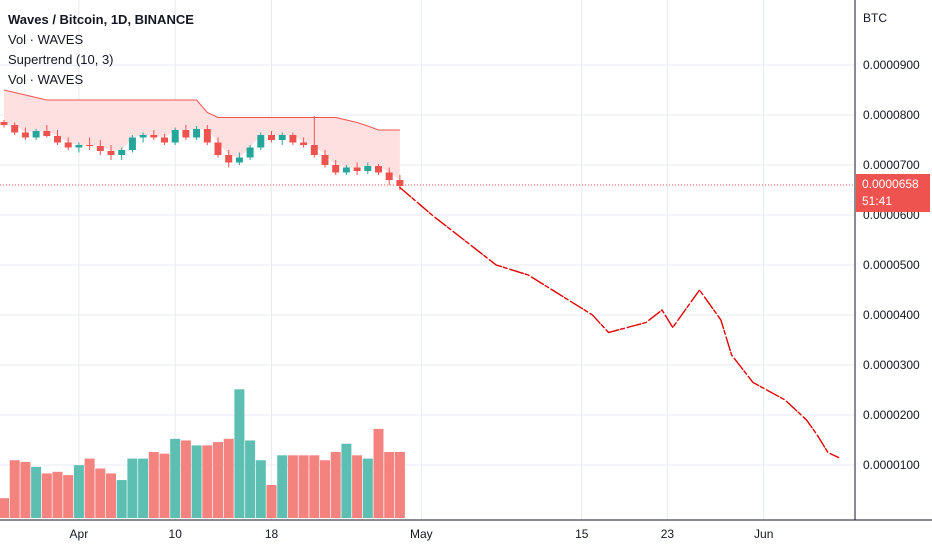 The height and width of the screenshot is (550, 932). Describe the element at coordinates (891, 415) in the screenshot. I see `price-tick-label: 0.0000200` at that location.